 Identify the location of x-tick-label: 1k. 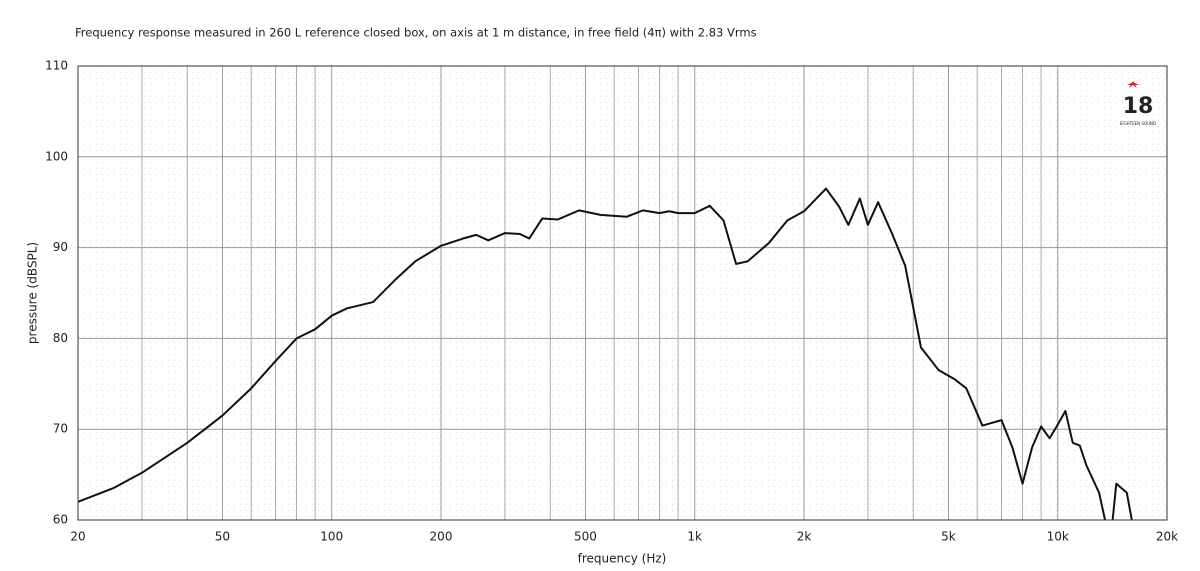
(694, 537).